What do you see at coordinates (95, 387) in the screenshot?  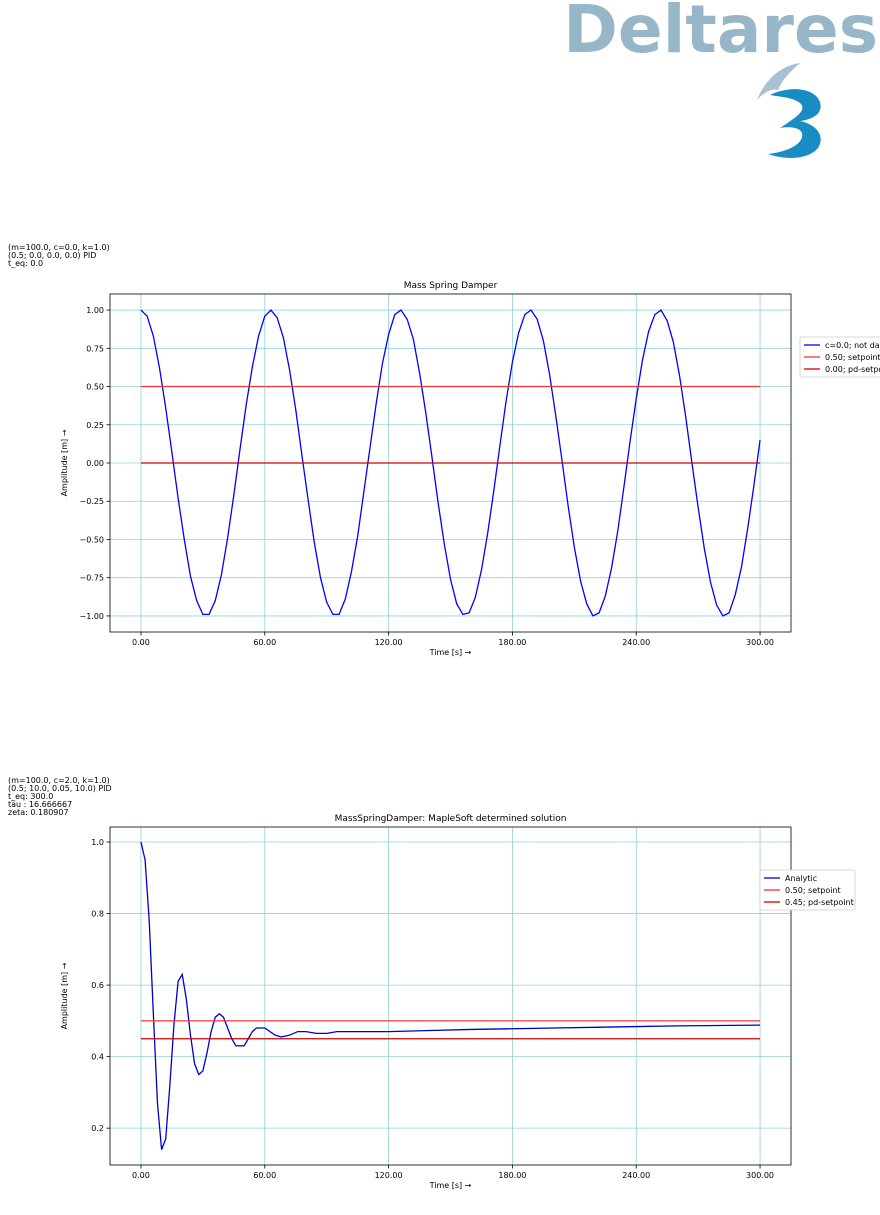 I see `y-tick-label: 0.50` at bounding box center [95, 387].